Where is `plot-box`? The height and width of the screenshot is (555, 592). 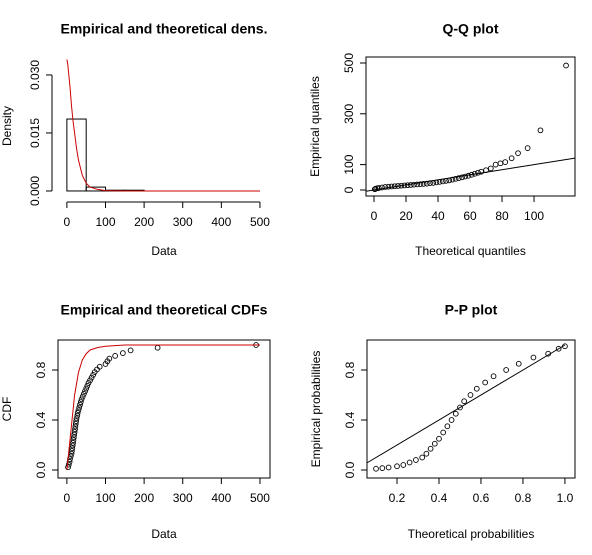
plot-box is located at coordinates (471, 409).